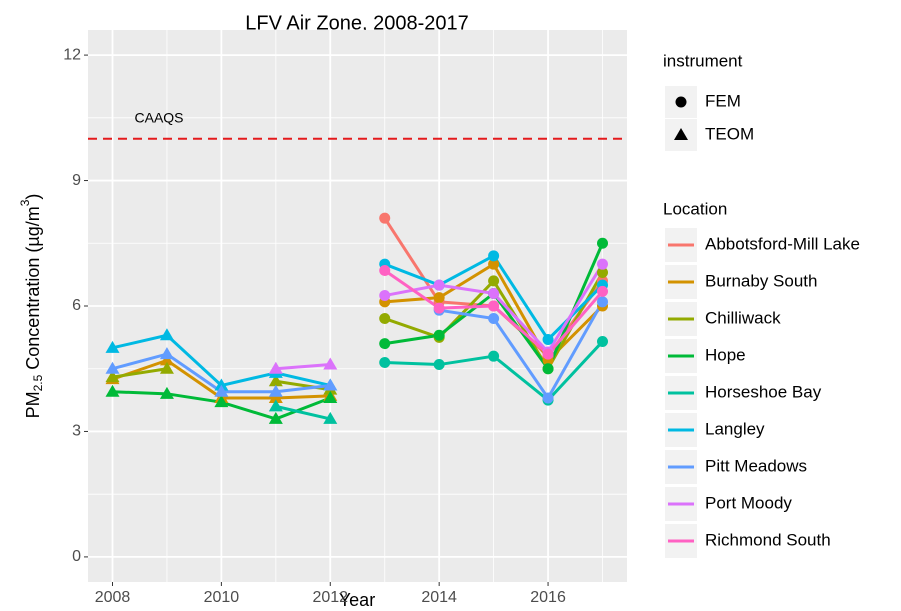 The image size is (901, 611). Describe the element at coordinates (695, 208) in the screenshot. I see `legend-title: Location` at that location.